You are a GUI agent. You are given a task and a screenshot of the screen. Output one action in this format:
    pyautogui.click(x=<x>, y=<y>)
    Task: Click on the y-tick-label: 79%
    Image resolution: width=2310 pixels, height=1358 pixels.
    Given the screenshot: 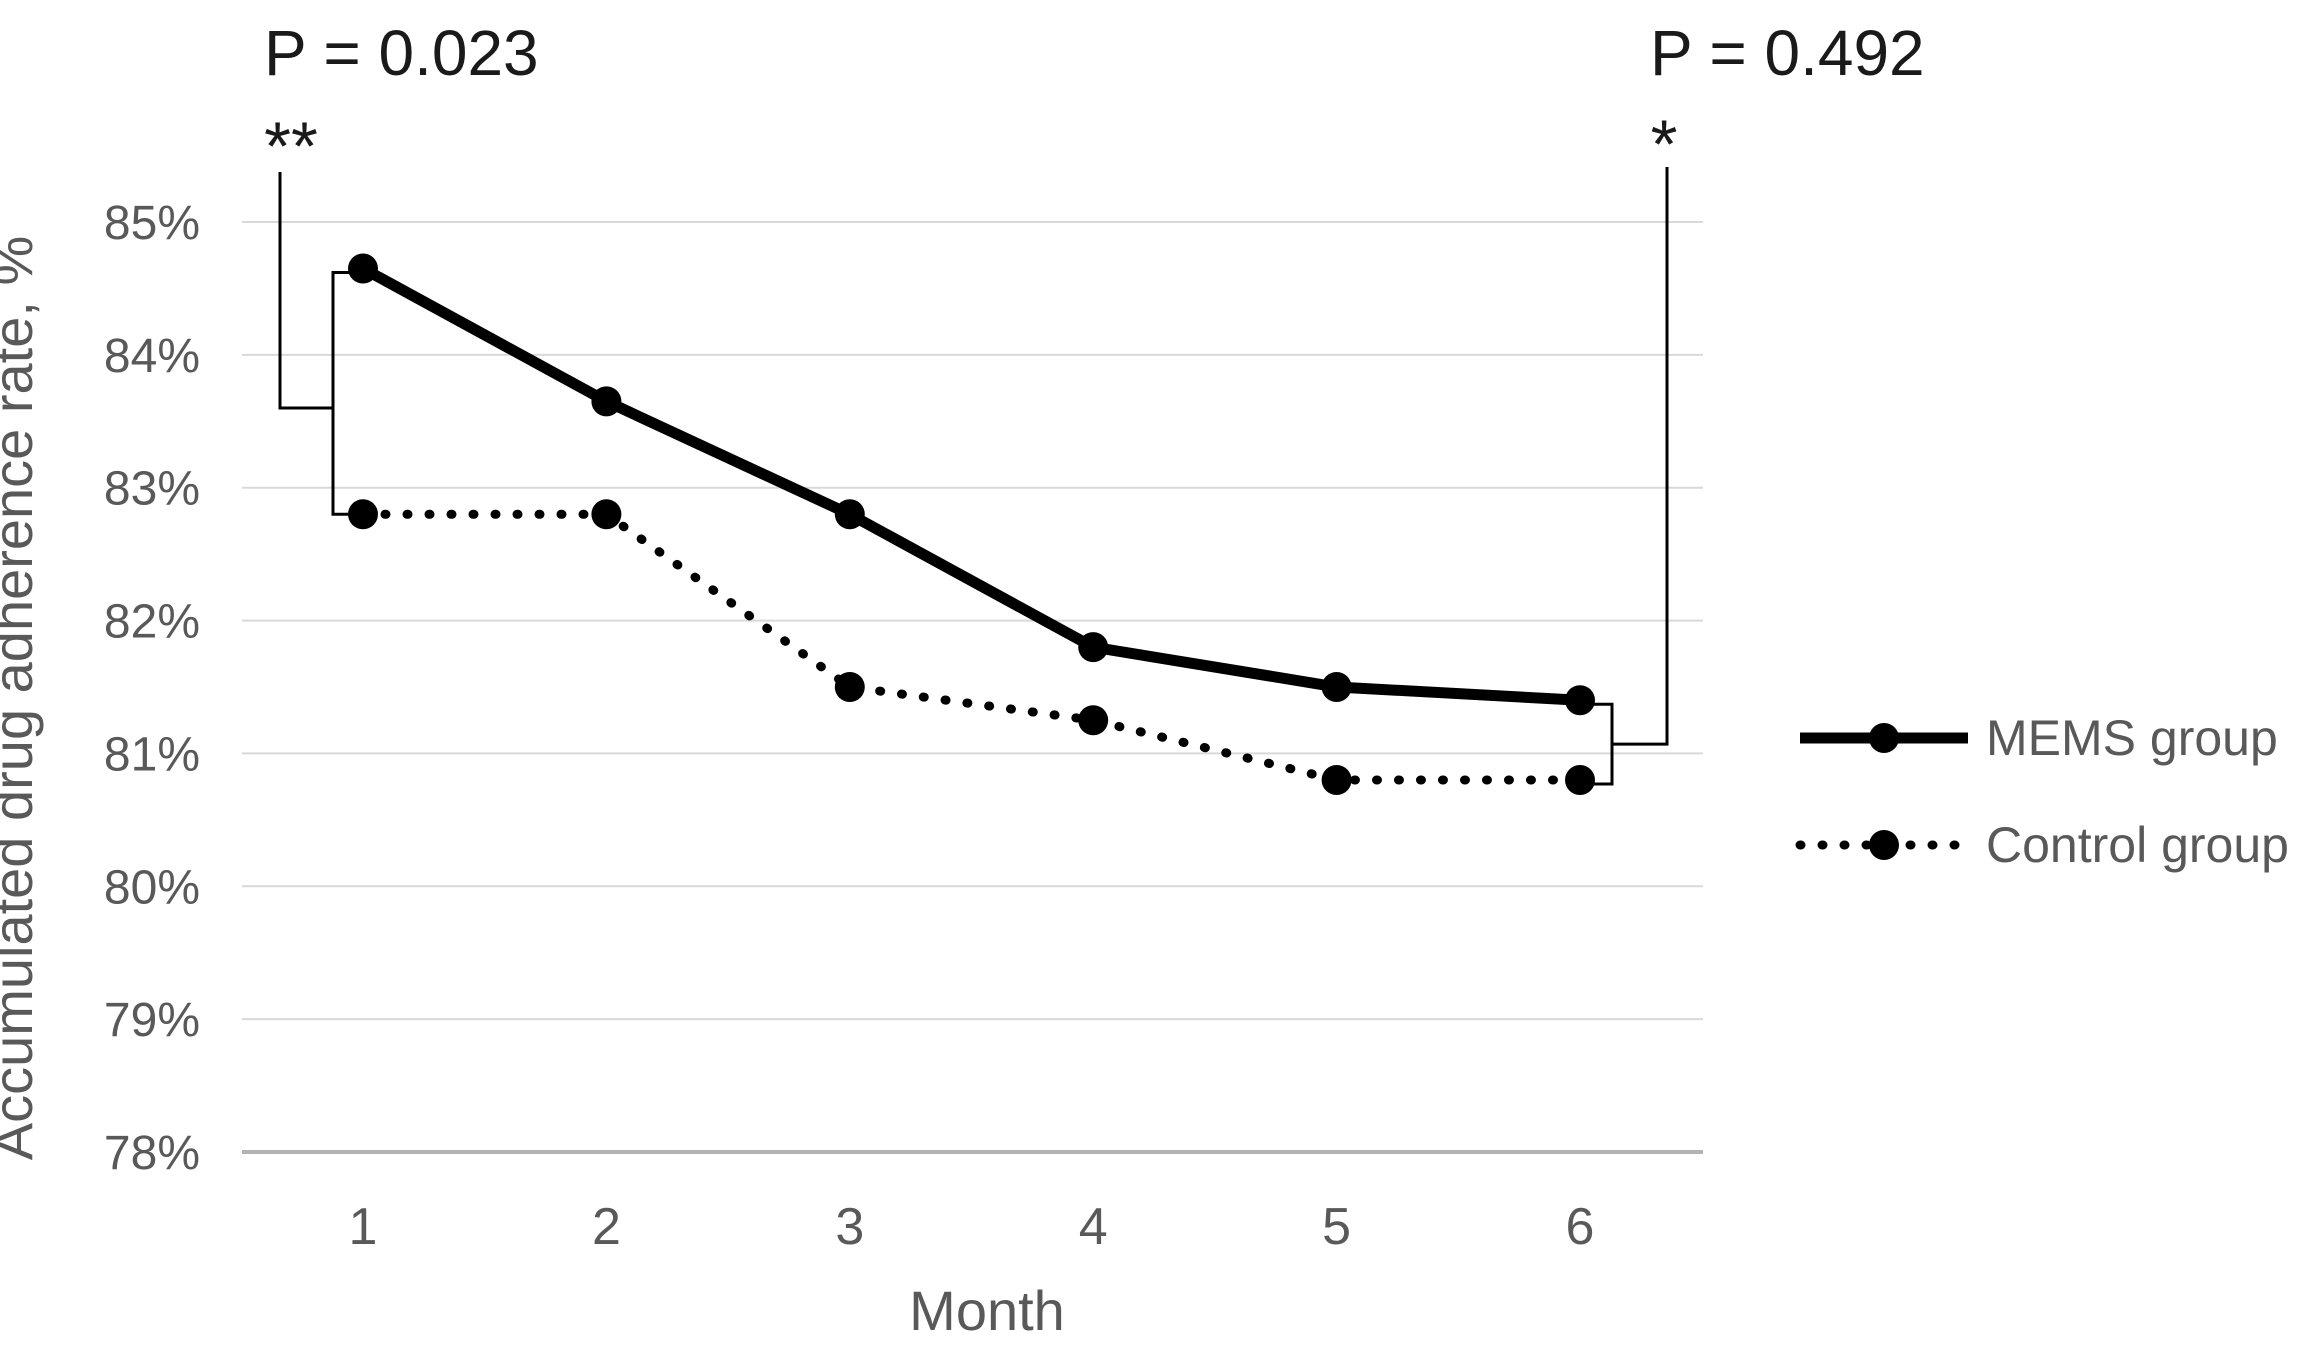 What is the action you would take?
    pyautogui.click(x=152, y=1020)
    